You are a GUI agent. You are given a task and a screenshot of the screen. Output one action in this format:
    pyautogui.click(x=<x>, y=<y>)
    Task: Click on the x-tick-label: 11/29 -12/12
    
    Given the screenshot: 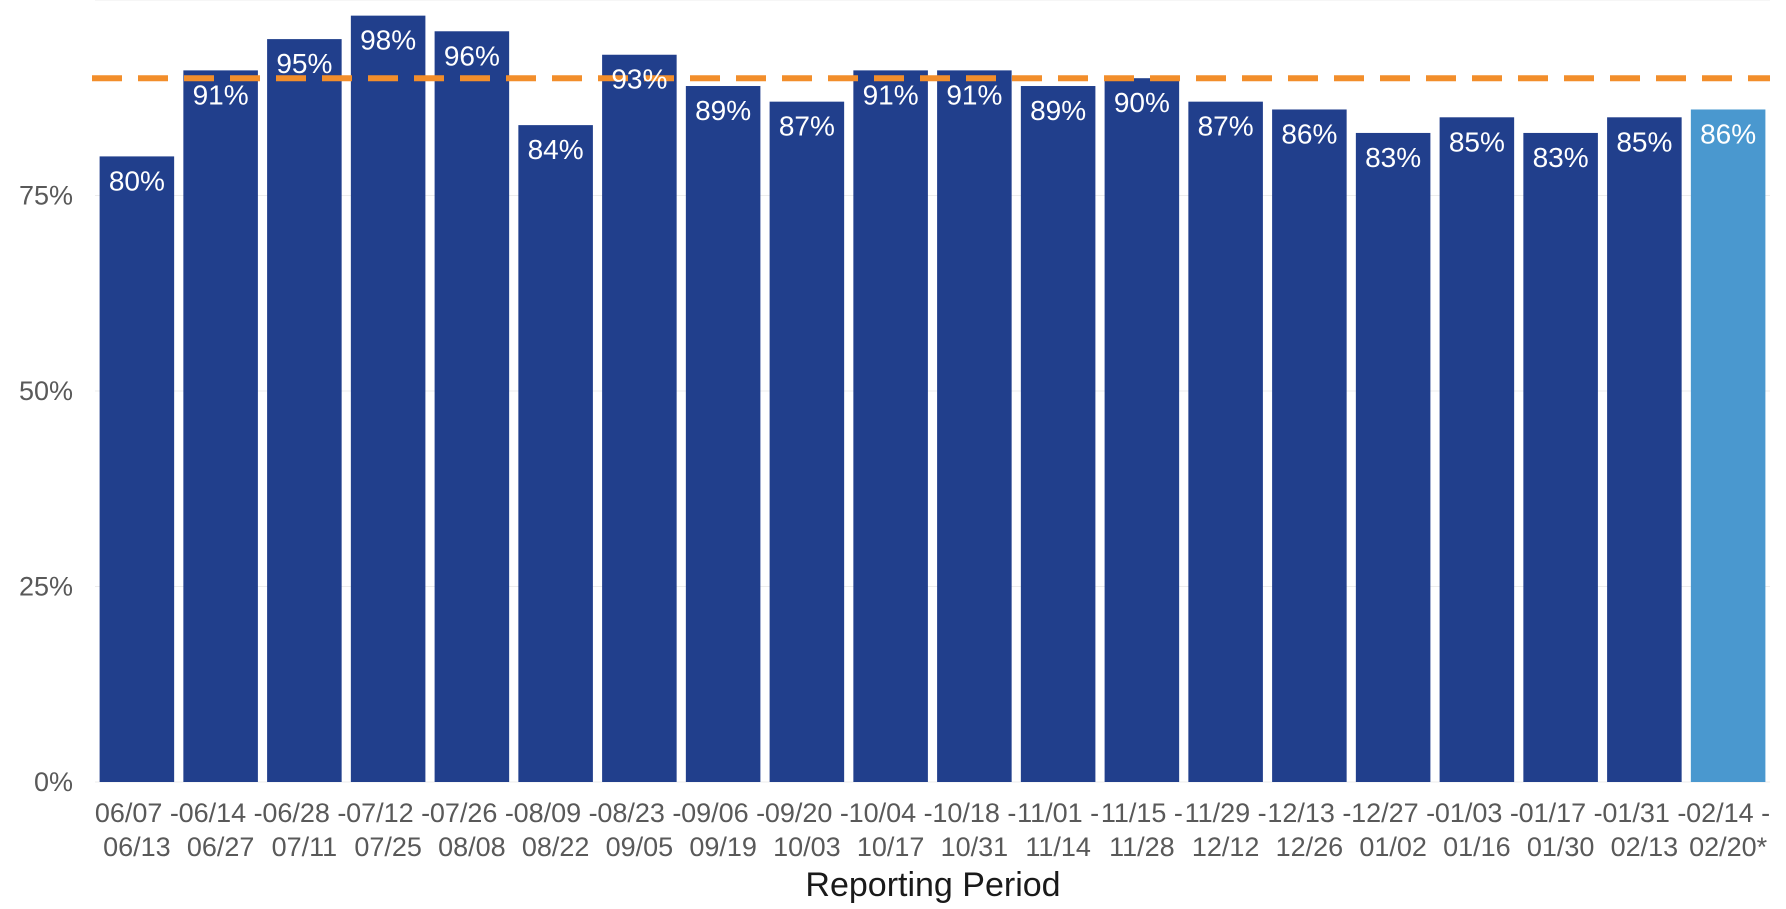 What is the action you would take?
    pyautogui.click(x=1226, y=830)
    